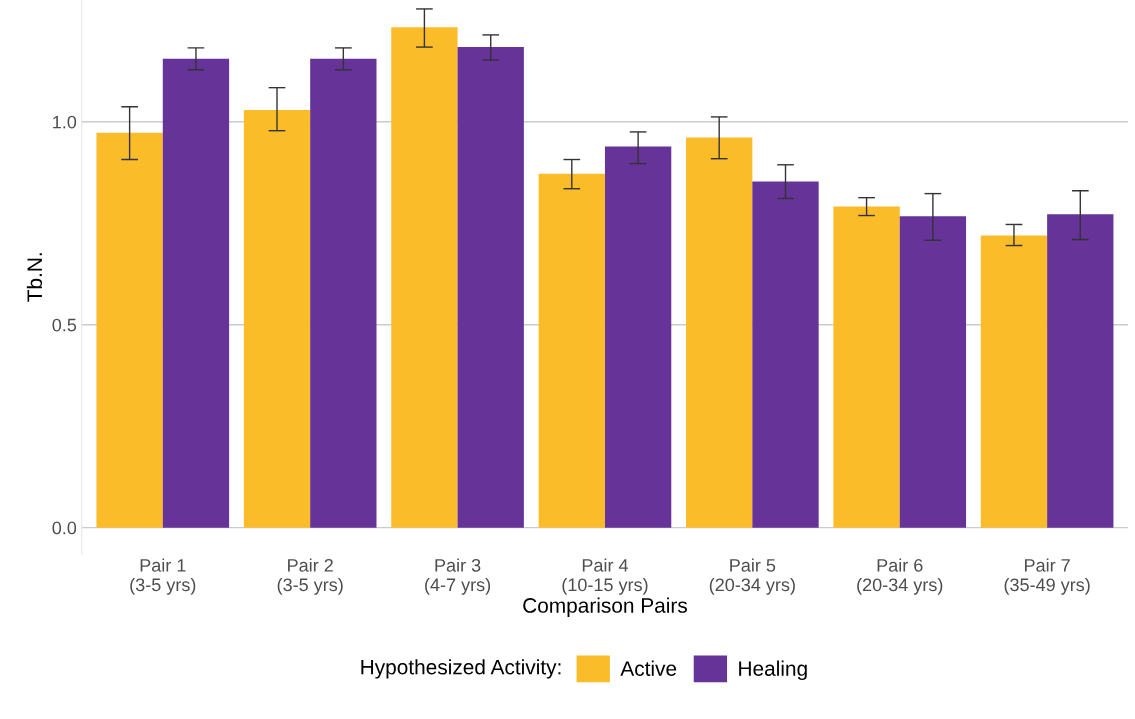  What do you see at coordinates (1047, 576) in the screenshot?
I see `x-tick-label: Pair 7 (35-49 yrs)` at bounding box center [1047, 576].